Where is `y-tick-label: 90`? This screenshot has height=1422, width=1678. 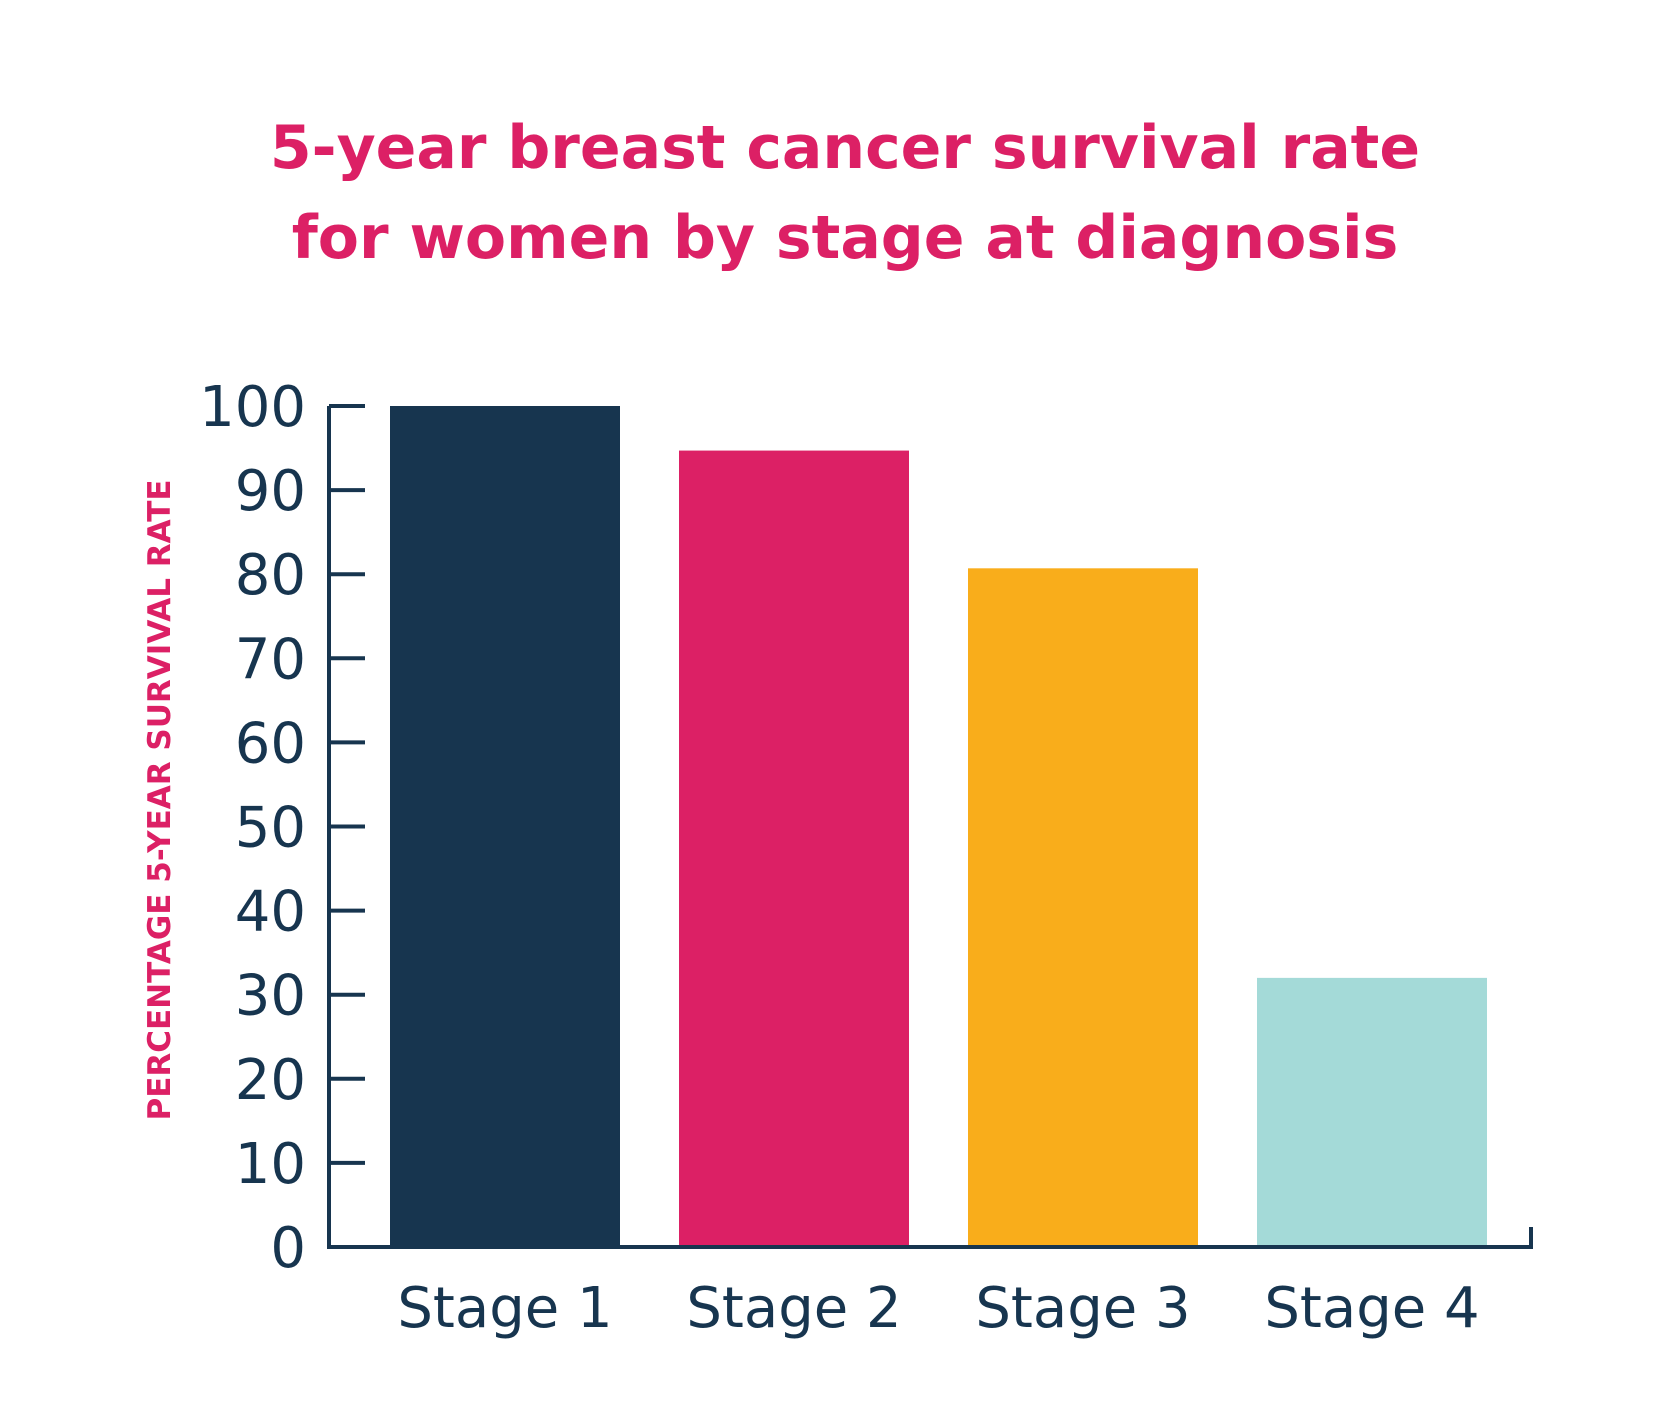 y-tick-label: 90 is located at coordinates (270, 491).